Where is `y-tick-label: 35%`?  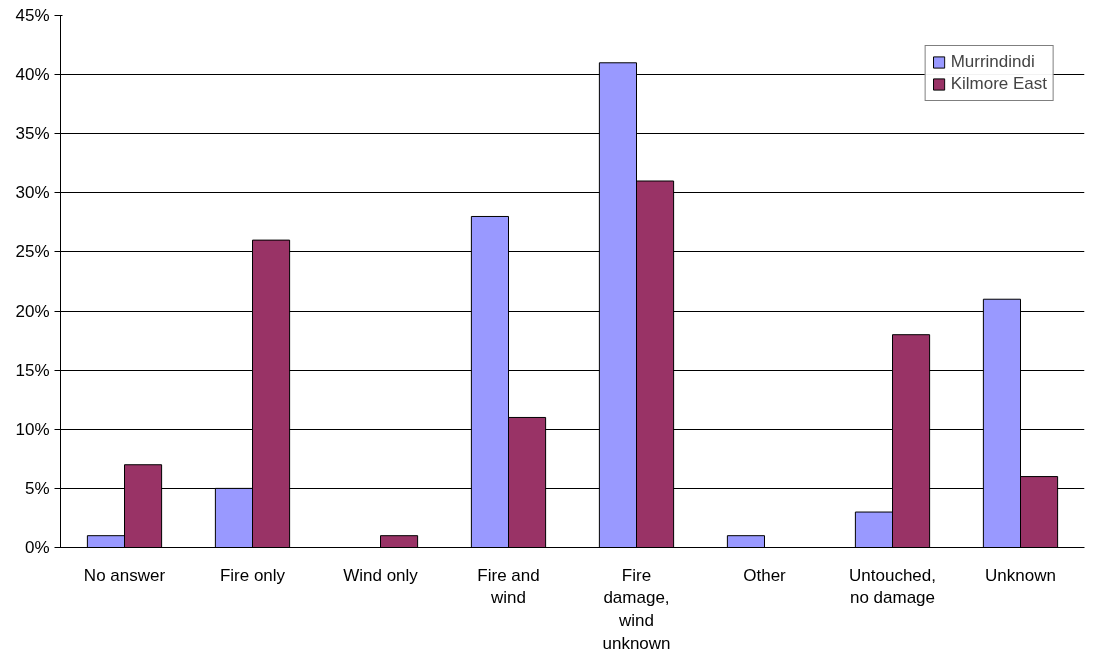
y-tick-label: 35% is located at coordinates (32, 134).